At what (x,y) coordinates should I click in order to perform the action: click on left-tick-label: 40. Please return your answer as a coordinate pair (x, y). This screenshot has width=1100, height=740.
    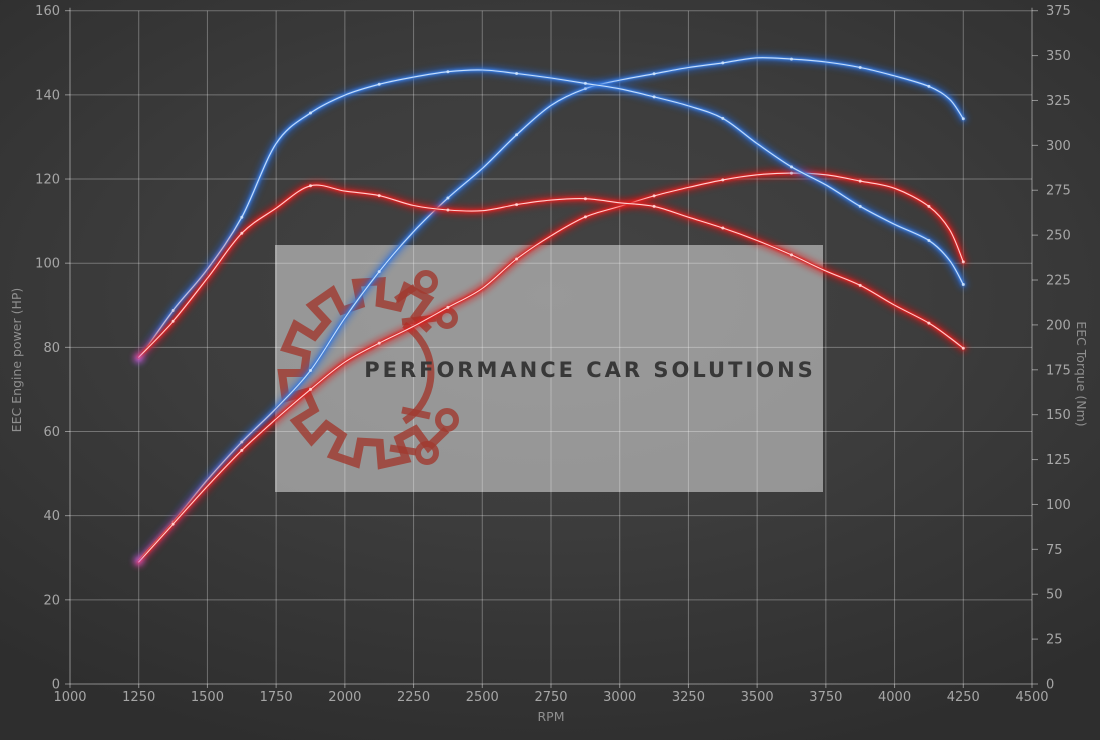
    Looking at the image, I should click on (51, 516).